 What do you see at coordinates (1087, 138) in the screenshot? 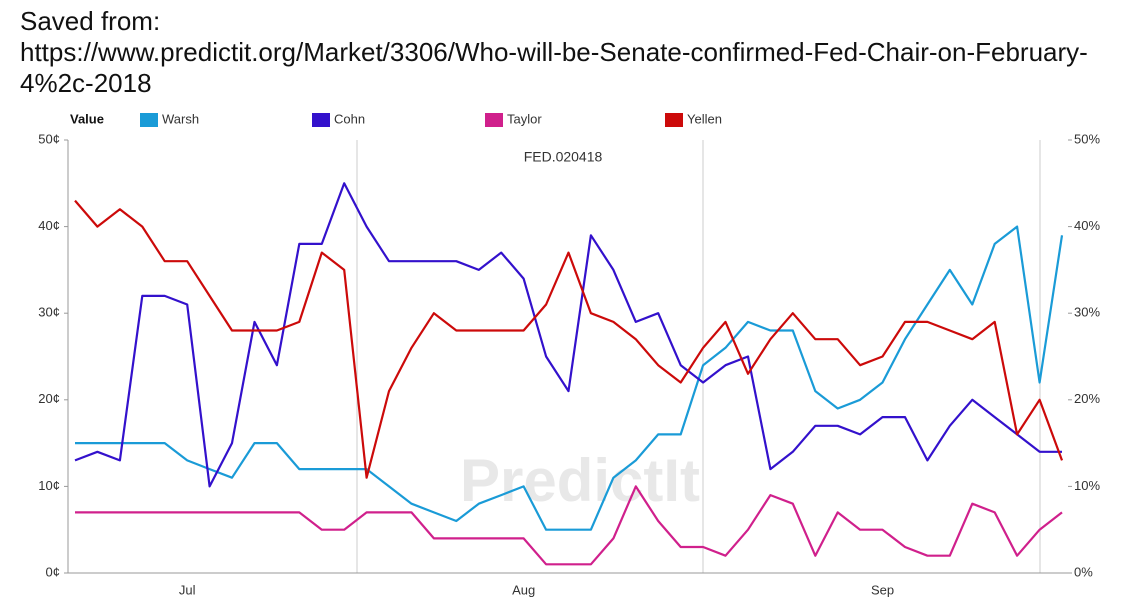
I see `y2-tick-label: 50%` at bounding box center [1087, 138].